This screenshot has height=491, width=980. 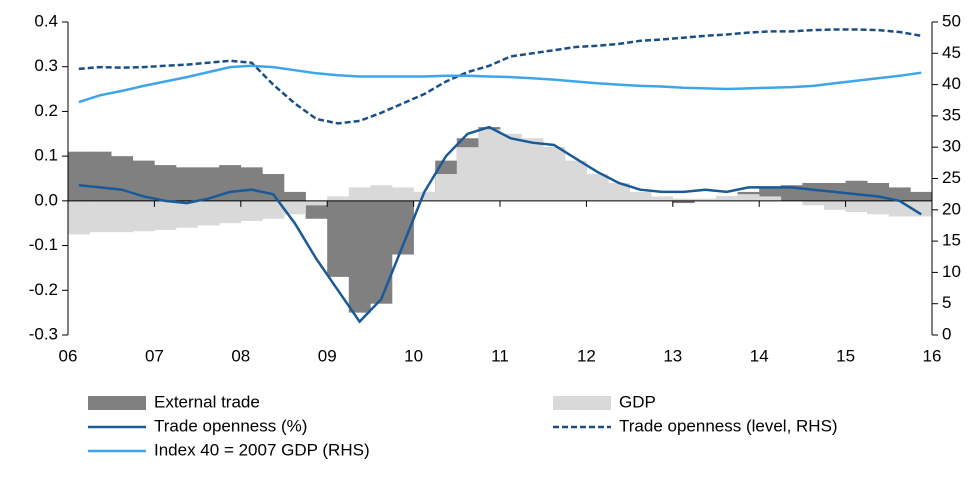 I want to click on y-tick-label: -0.3, so click(x=43, y=333).